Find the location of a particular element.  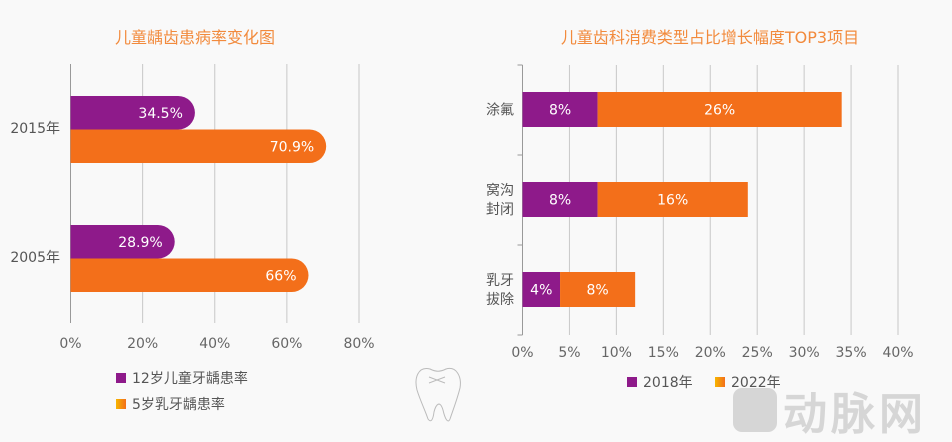

watermark-text: 动脉网 is located at coordinates (855, 414).